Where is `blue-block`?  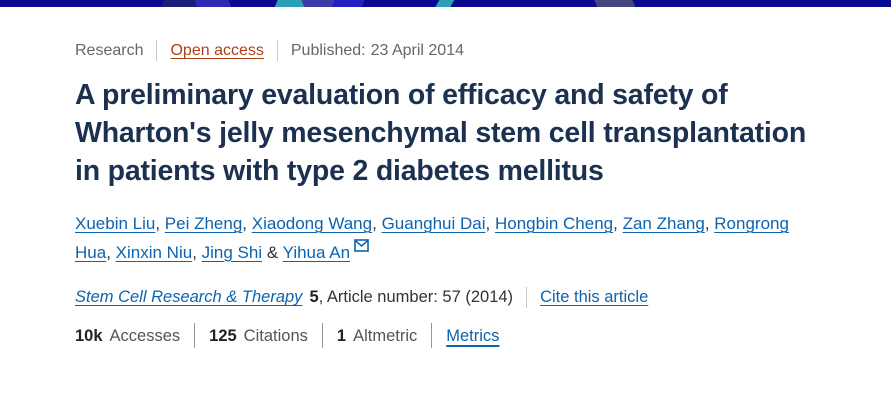
blue-block is located at coordinates (213, 3).